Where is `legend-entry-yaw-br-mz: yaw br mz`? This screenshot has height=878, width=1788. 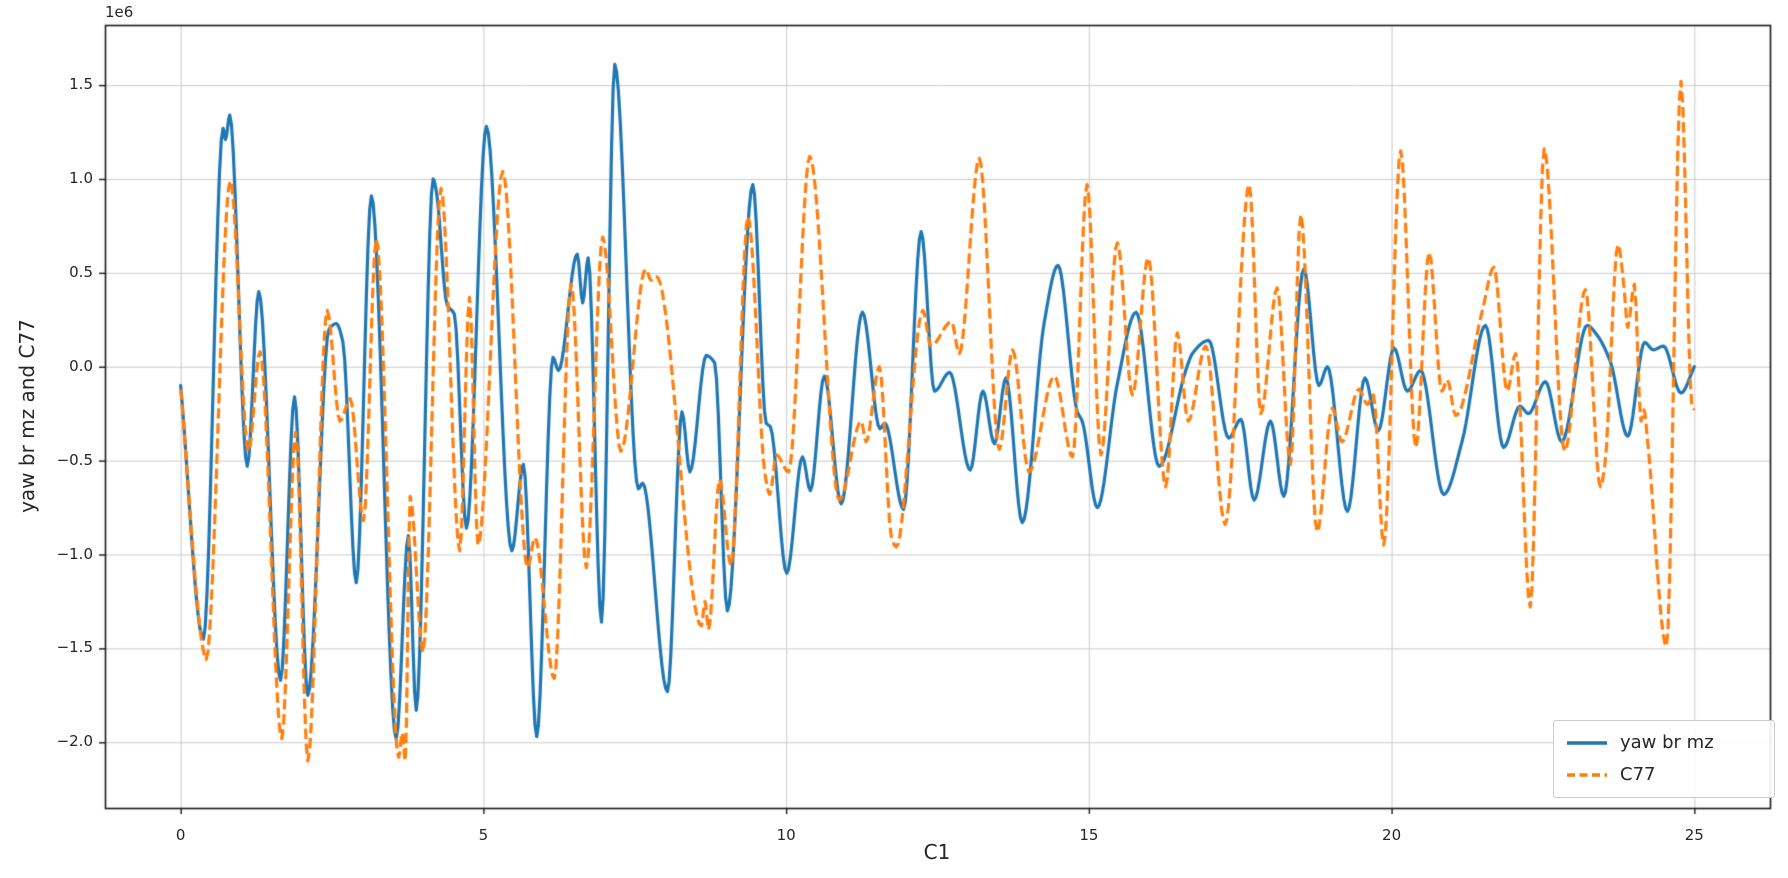 legend-entry-yaw-br-mz: yaw br mz is located at coordinates (1670, 743).